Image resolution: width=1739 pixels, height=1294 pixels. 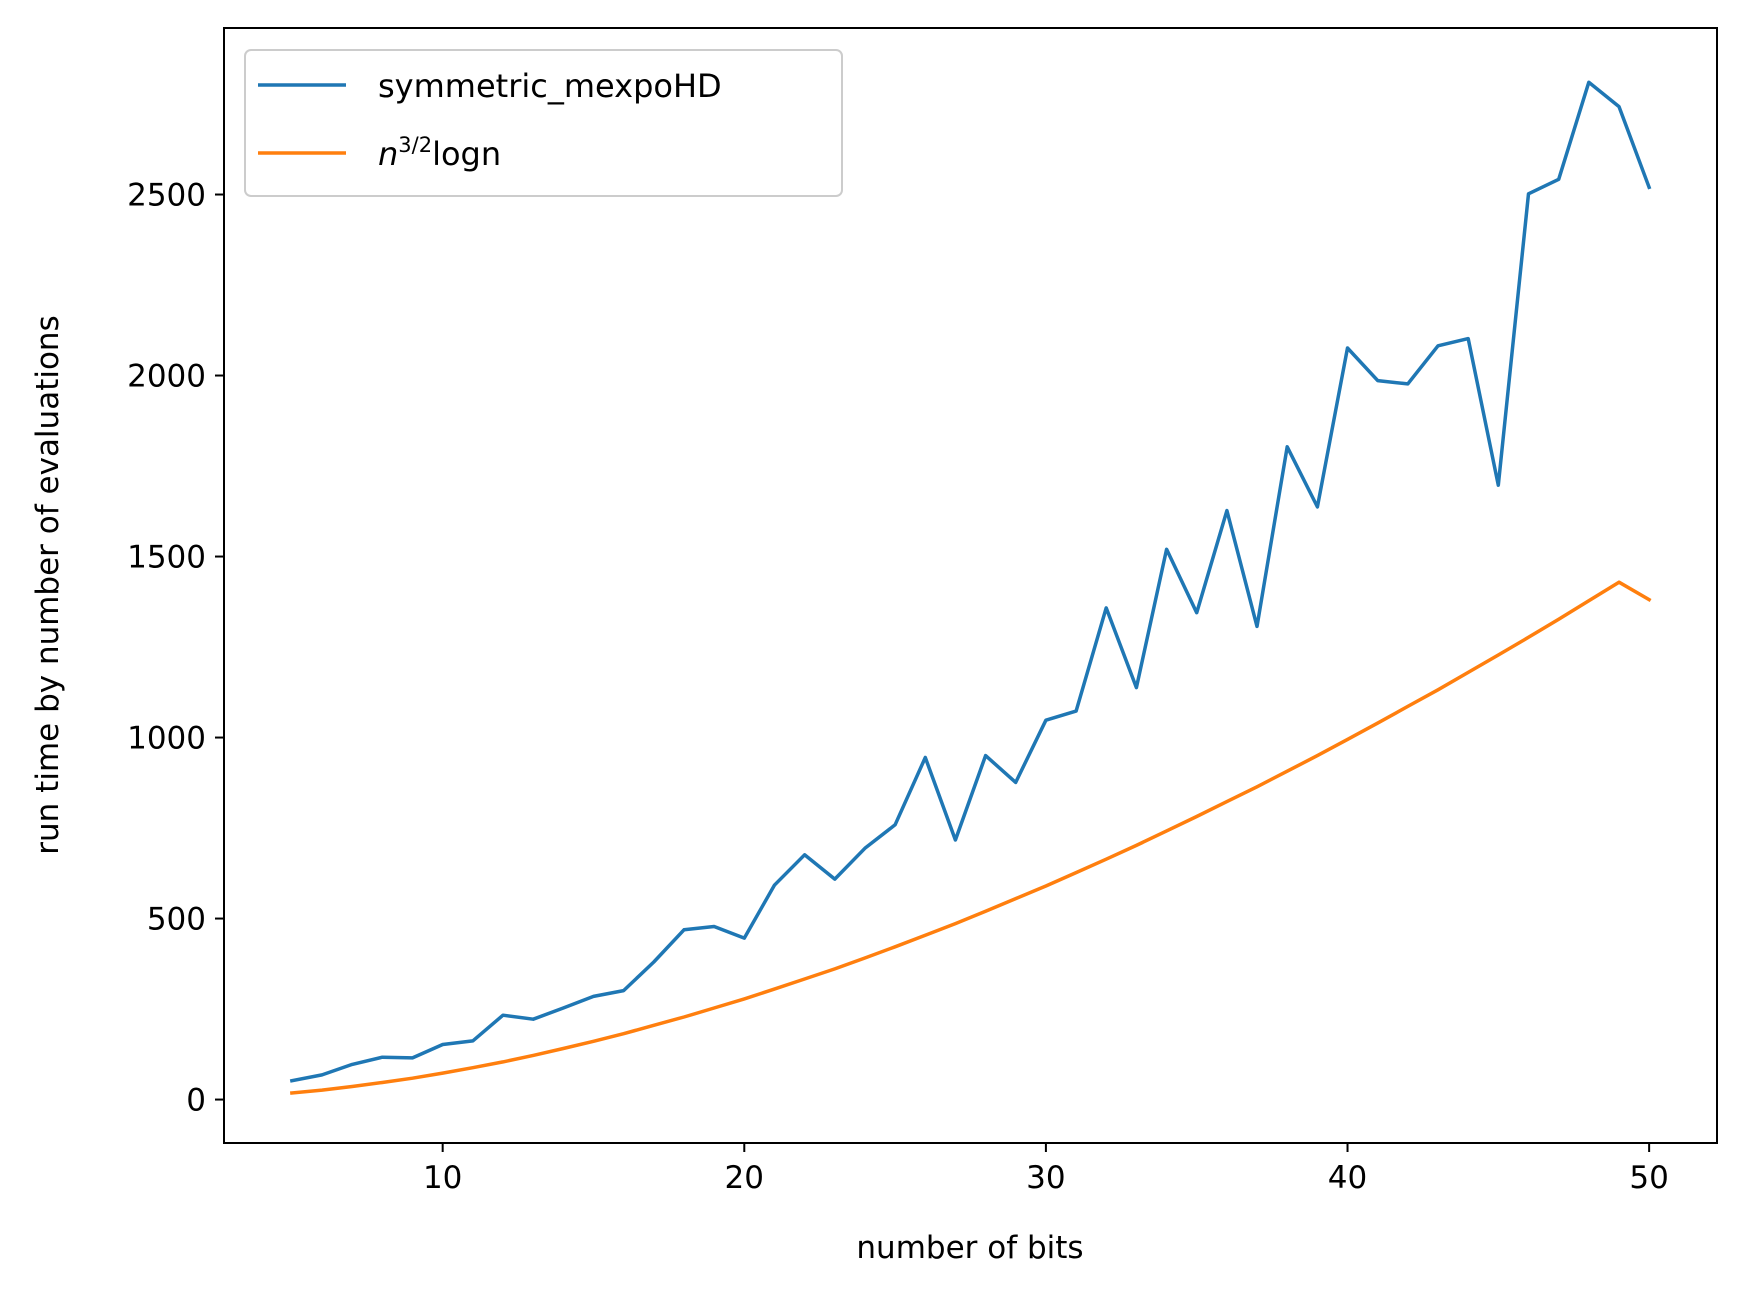 What do you see at coordinates (166, 558) in the screenshot?
I see `y-tick-label: 1500` at bounding box center [166, 558].